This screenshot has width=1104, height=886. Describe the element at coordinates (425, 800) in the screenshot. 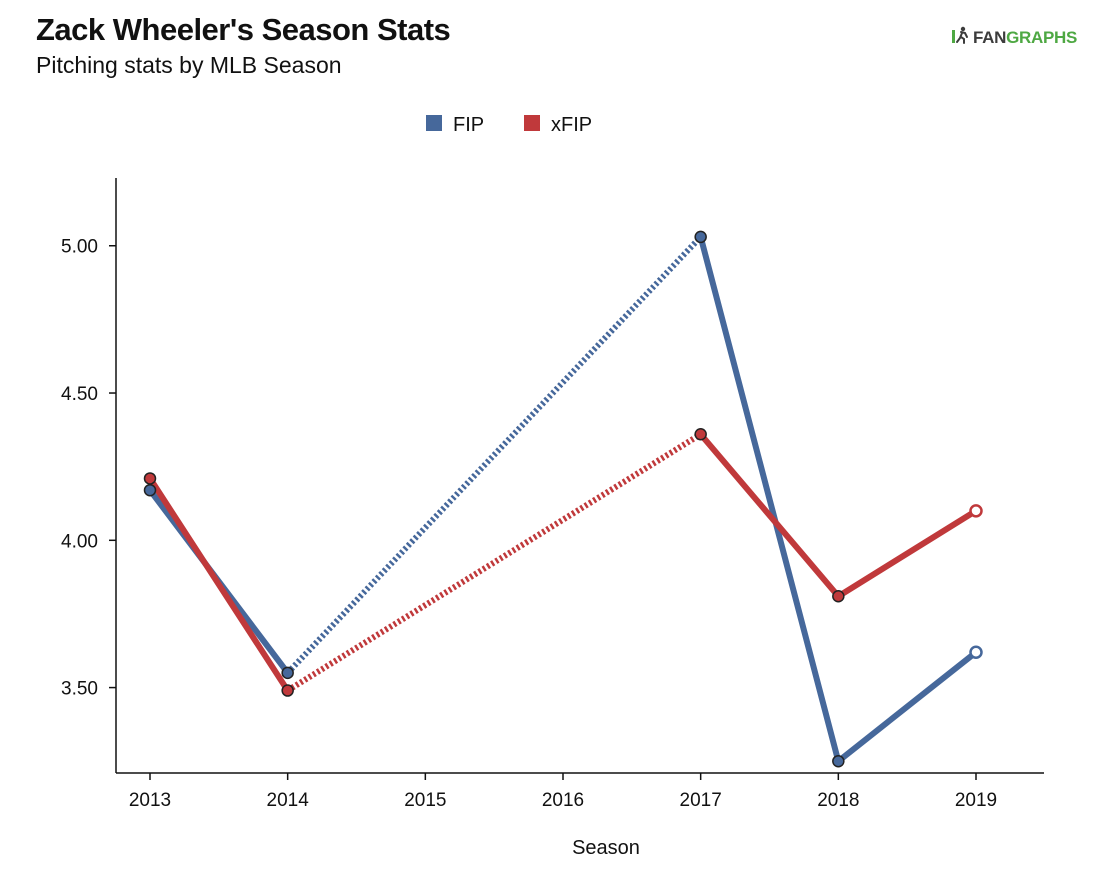

I see `x-tick-label: 2015` at that location.